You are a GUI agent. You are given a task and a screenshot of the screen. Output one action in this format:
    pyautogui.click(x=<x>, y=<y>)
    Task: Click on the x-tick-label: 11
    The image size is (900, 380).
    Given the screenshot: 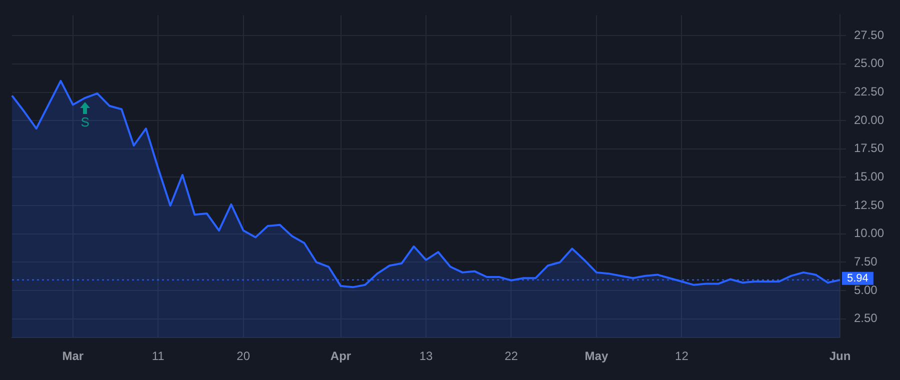 What is the action you would take?
    pyautogui.click(x=158, y=356)
    